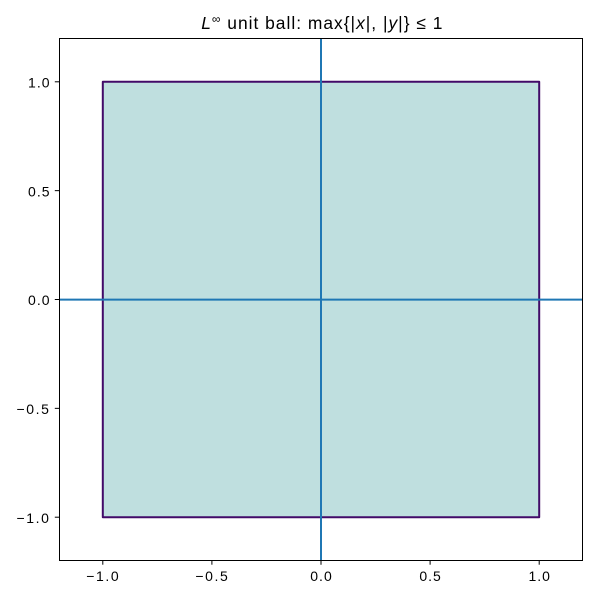 Image resolution: width=600 pixels, height=600 pixels. I want to click on svg-text:L∞ unit ball: max{|x|, |y|} ≤: L∞ unit ball: max{|x|, |y|} ≤ 1, so click(322, 22).